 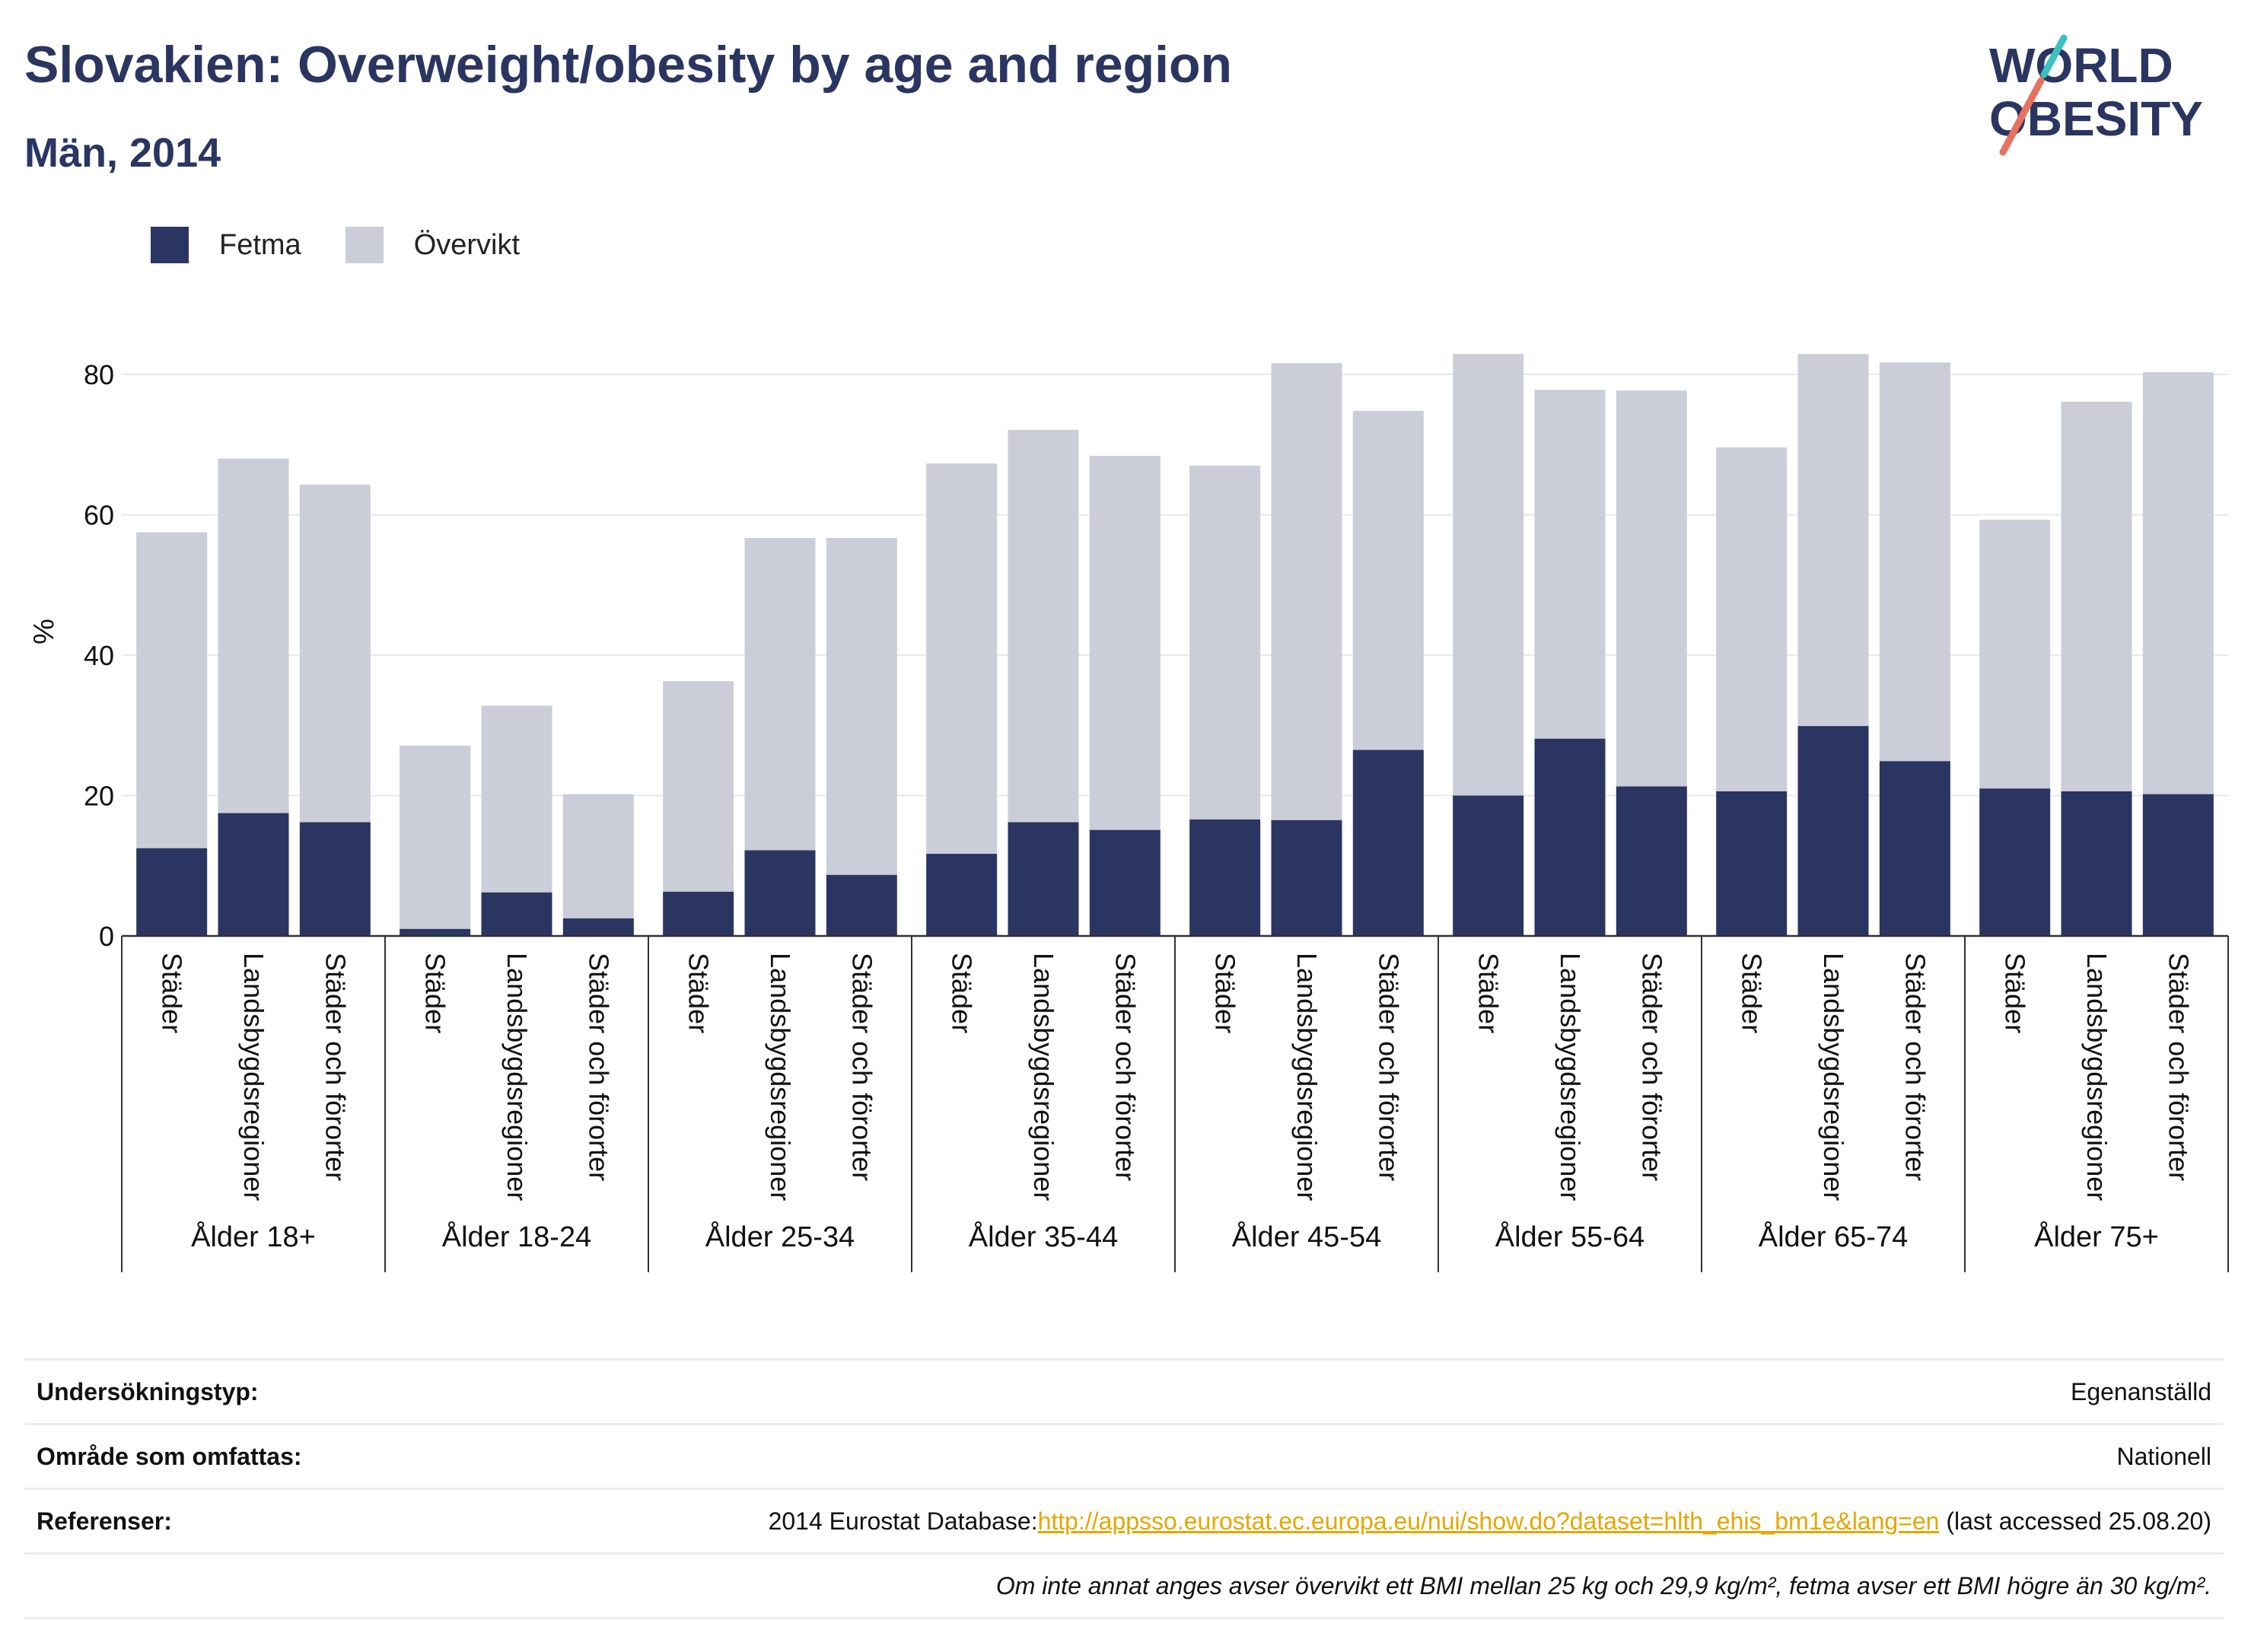 What do you see at coordinates (2054, 56) in the screenshot?
I see `logo-slash-teal` at bounding box center [2054, 56].